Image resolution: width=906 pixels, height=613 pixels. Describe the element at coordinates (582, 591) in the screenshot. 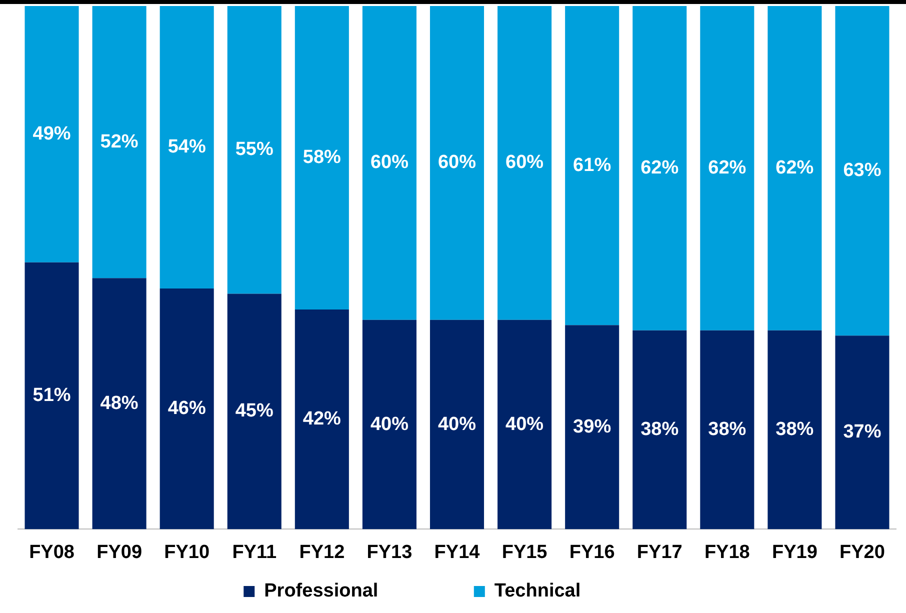

I see `legend-label: Technical` at that location.